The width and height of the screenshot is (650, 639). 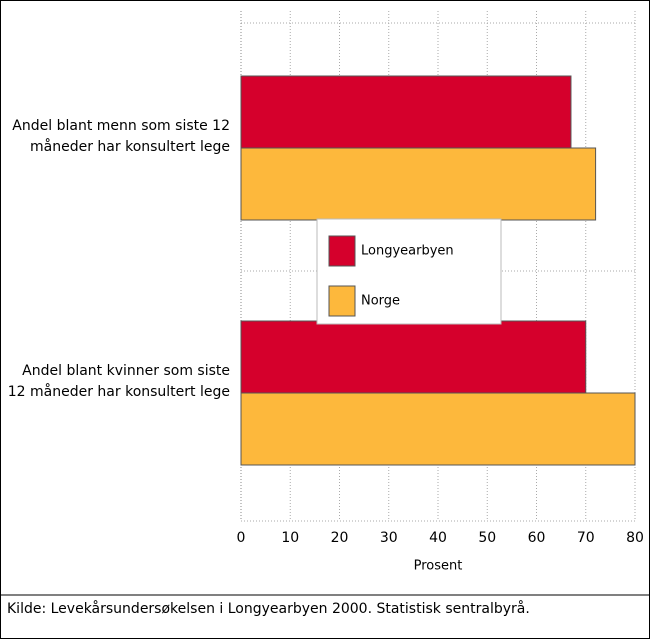 I want to click on x-tick-label: 80, so click(x=635, y=538).